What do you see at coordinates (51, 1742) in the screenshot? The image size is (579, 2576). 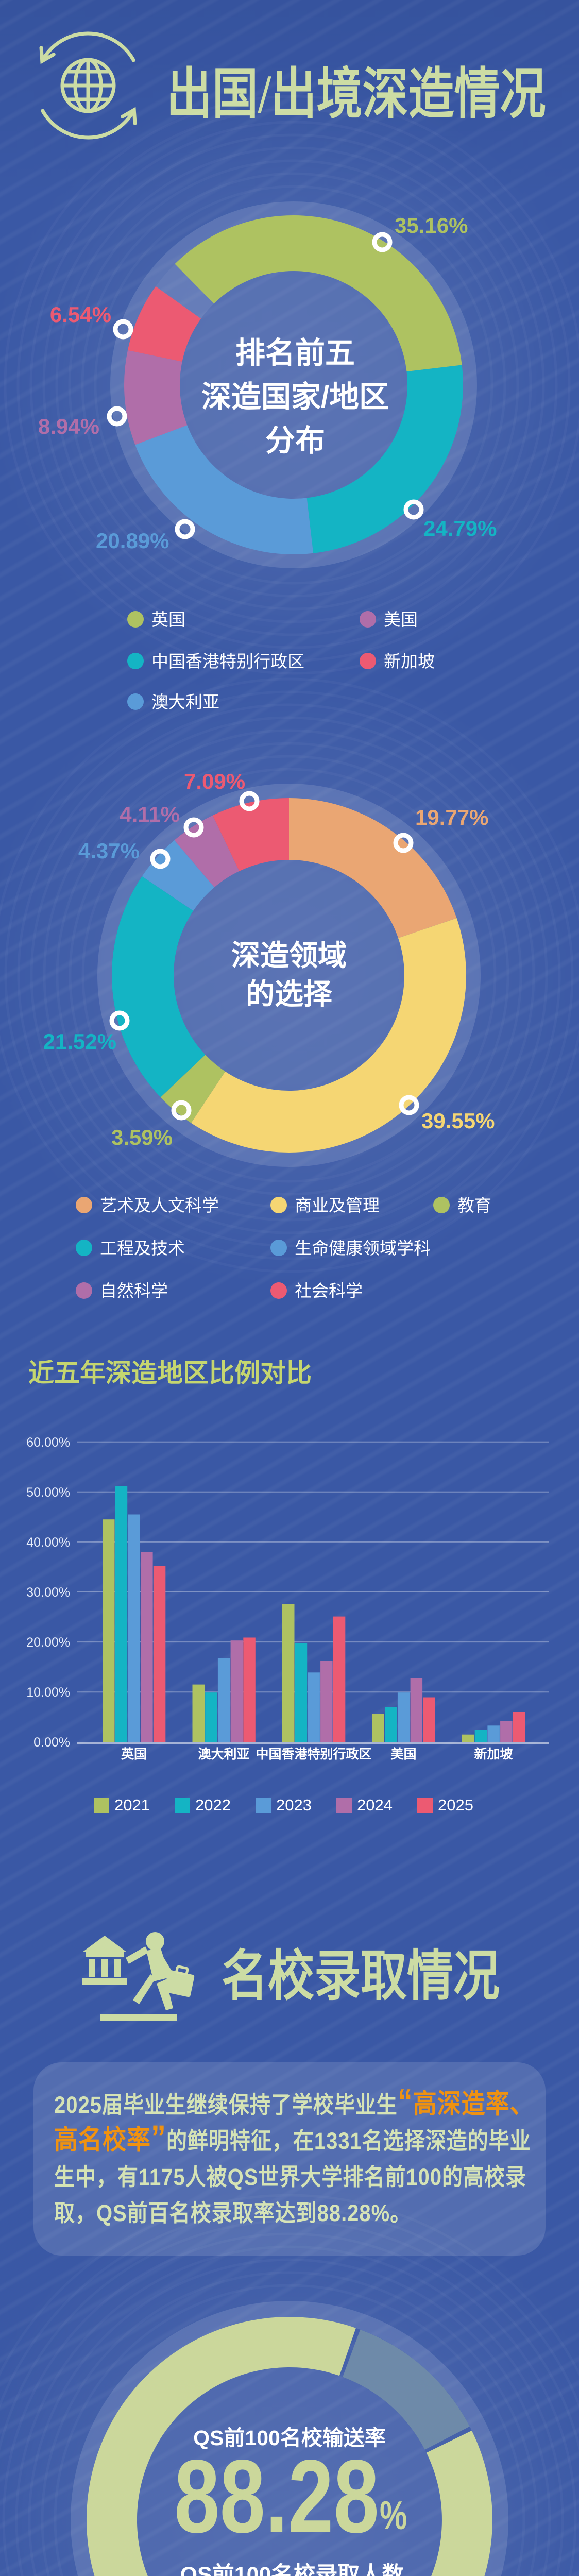 I see `svg-text: 0.00%` at bounding box center [51, 1742].